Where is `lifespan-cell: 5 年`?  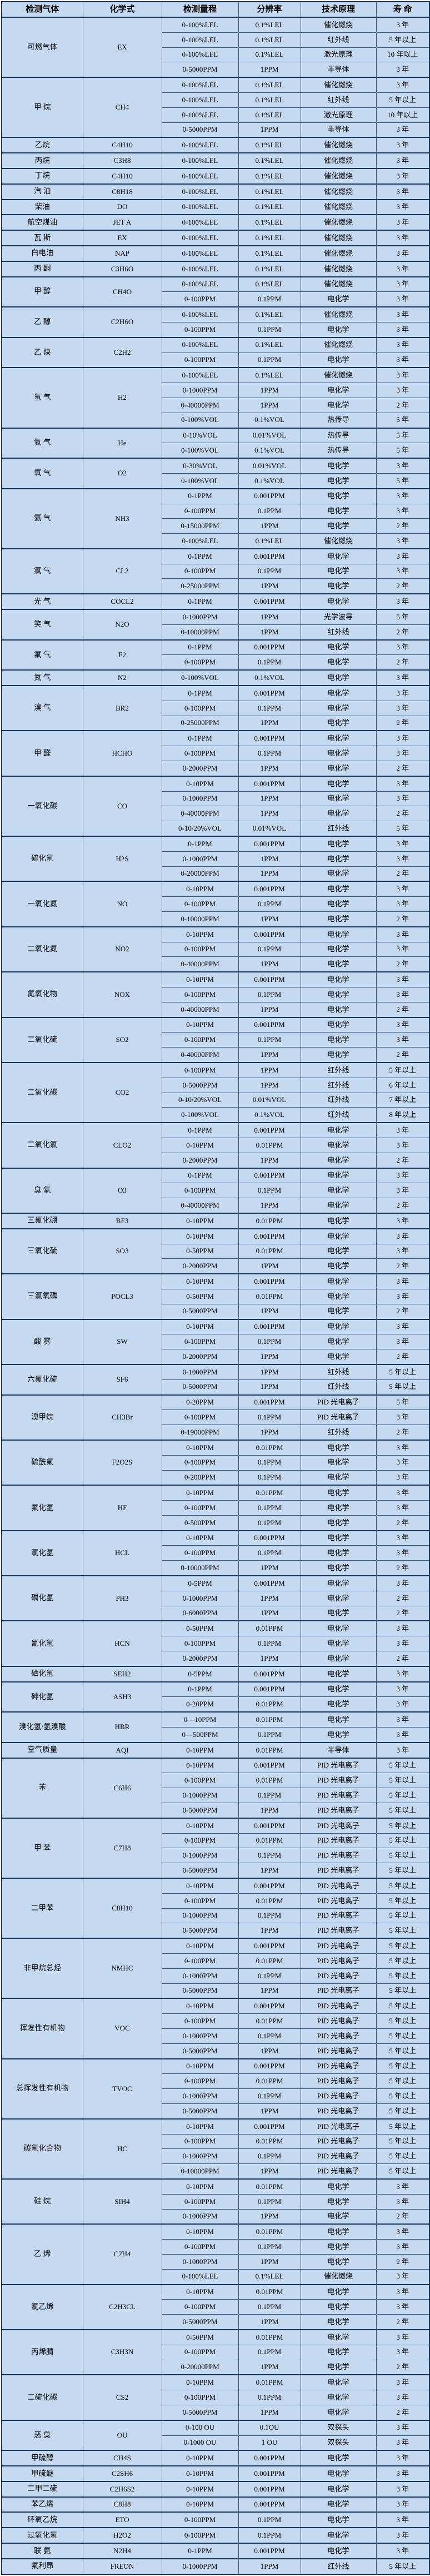 lifespan-cell: 5 年 is located at coordinates (403, 420).